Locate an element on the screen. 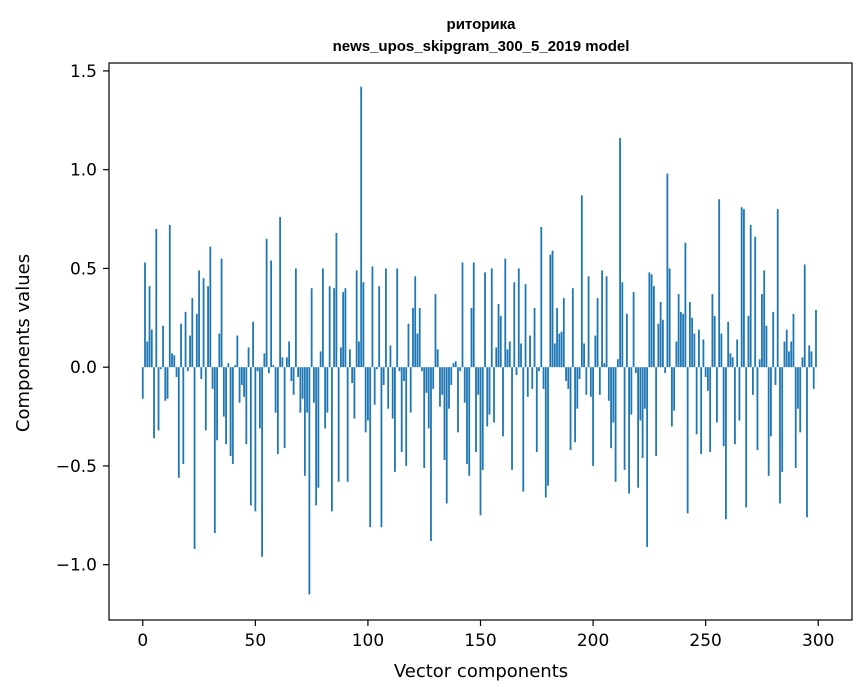 Image resolution: width=867 pixels, height=696 pixels. x-axis-label: Vector components is located at coordinates (481, 671).